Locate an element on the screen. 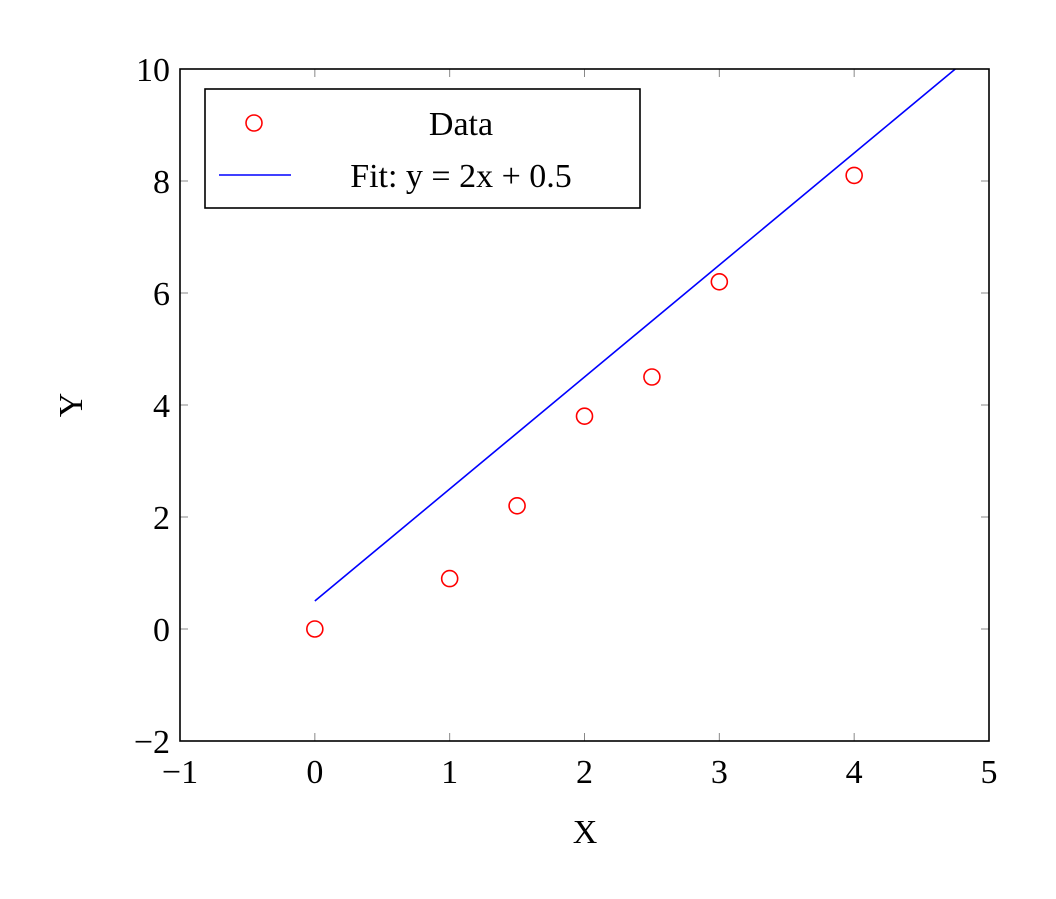 The height and width of the screenshot is (899, 1056). x-tick-label: 5 is located at coordinates (989, 772).